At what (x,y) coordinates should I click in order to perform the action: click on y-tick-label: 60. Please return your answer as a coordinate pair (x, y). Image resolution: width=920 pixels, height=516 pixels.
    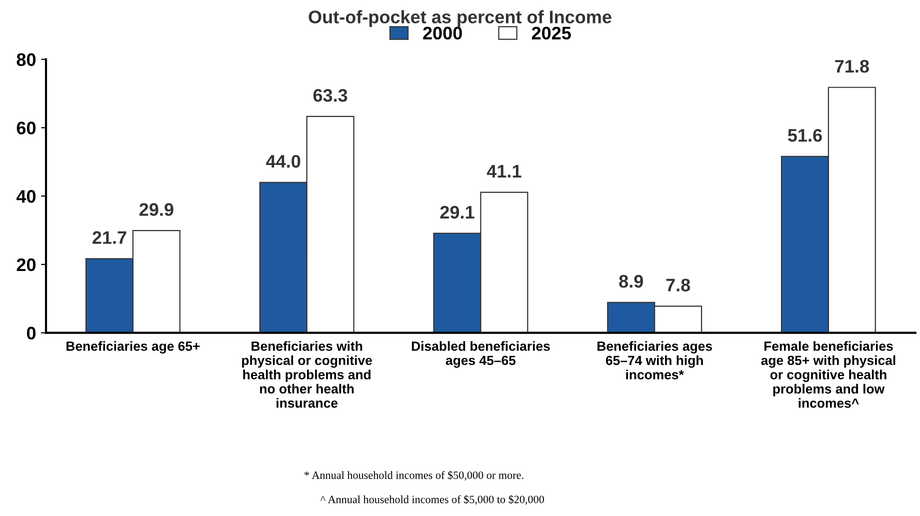
    Looking at the image, I should click on (26, 128).